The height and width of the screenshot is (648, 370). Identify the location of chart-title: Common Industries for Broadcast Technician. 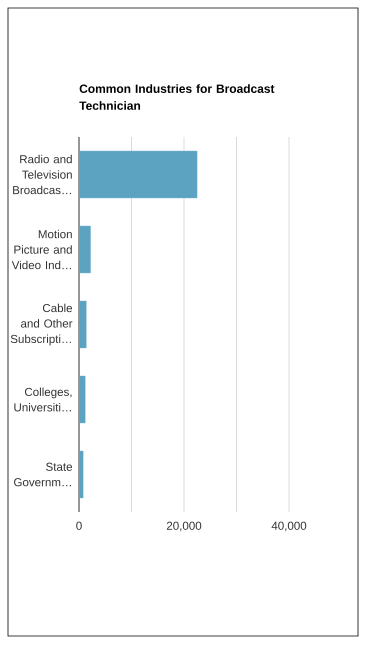
(176, 97).